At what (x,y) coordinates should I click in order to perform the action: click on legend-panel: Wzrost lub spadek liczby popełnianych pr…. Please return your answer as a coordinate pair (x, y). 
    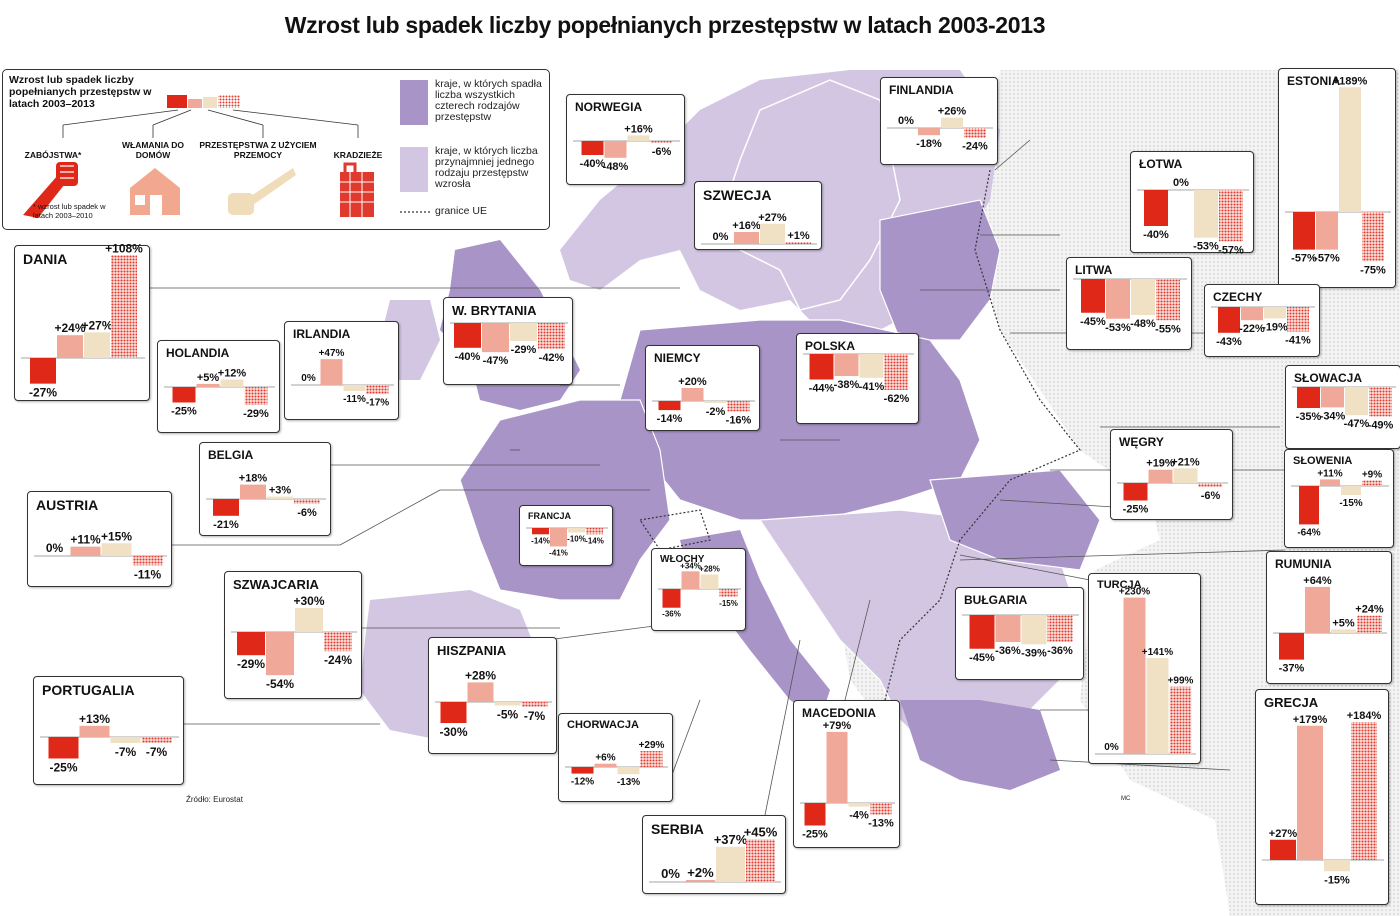
    Looking at the image, I should click on (276, 149).